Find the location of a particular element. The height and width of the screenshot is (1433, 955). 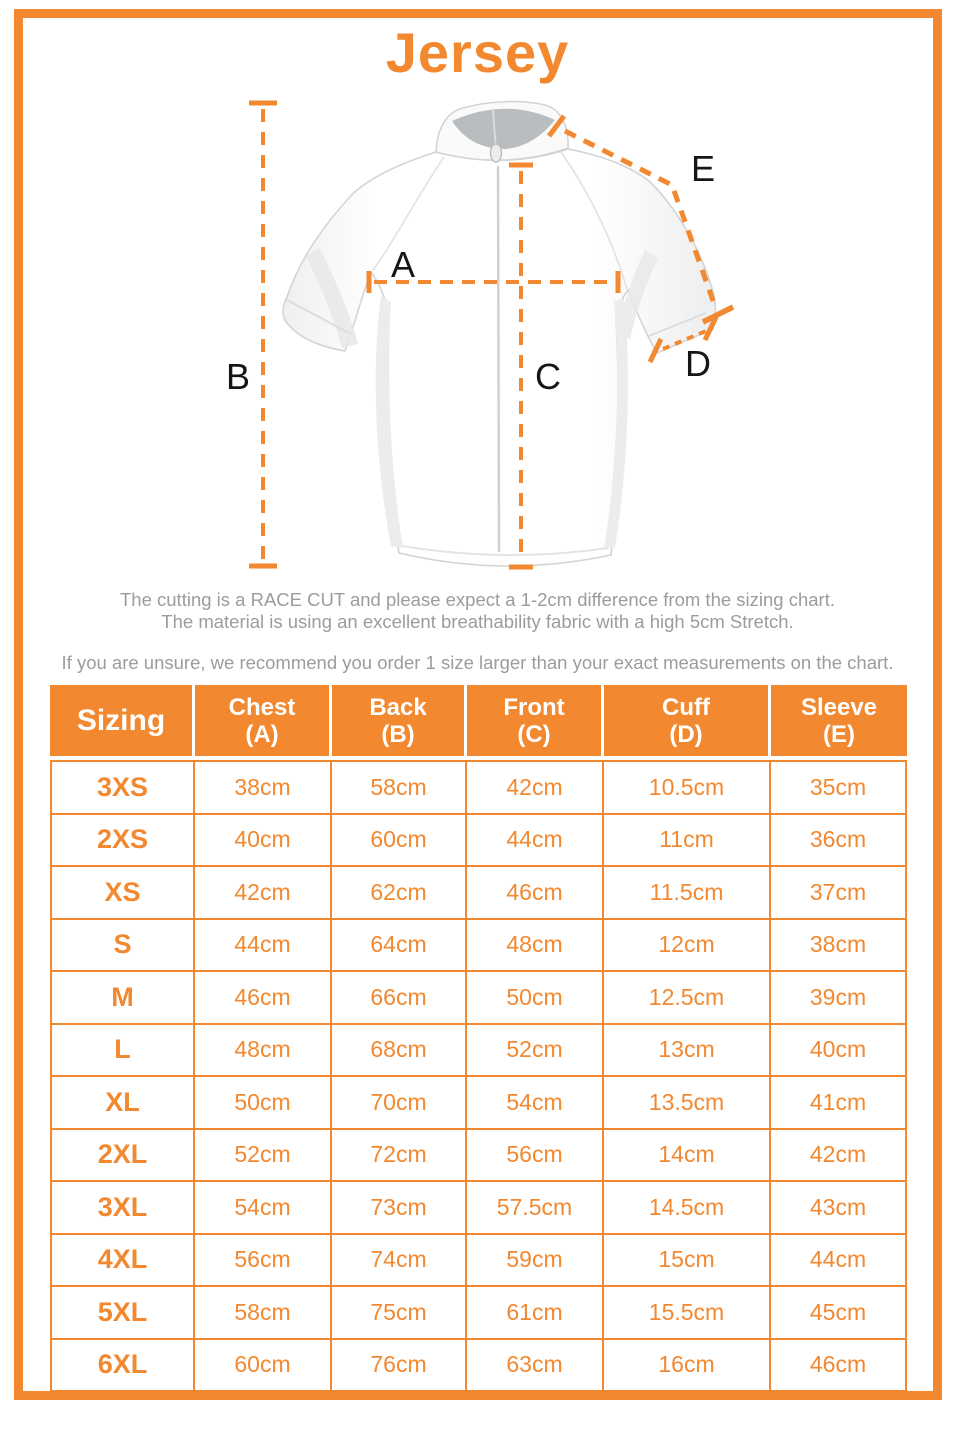

measurement-b is located at coordinates (263, 334).